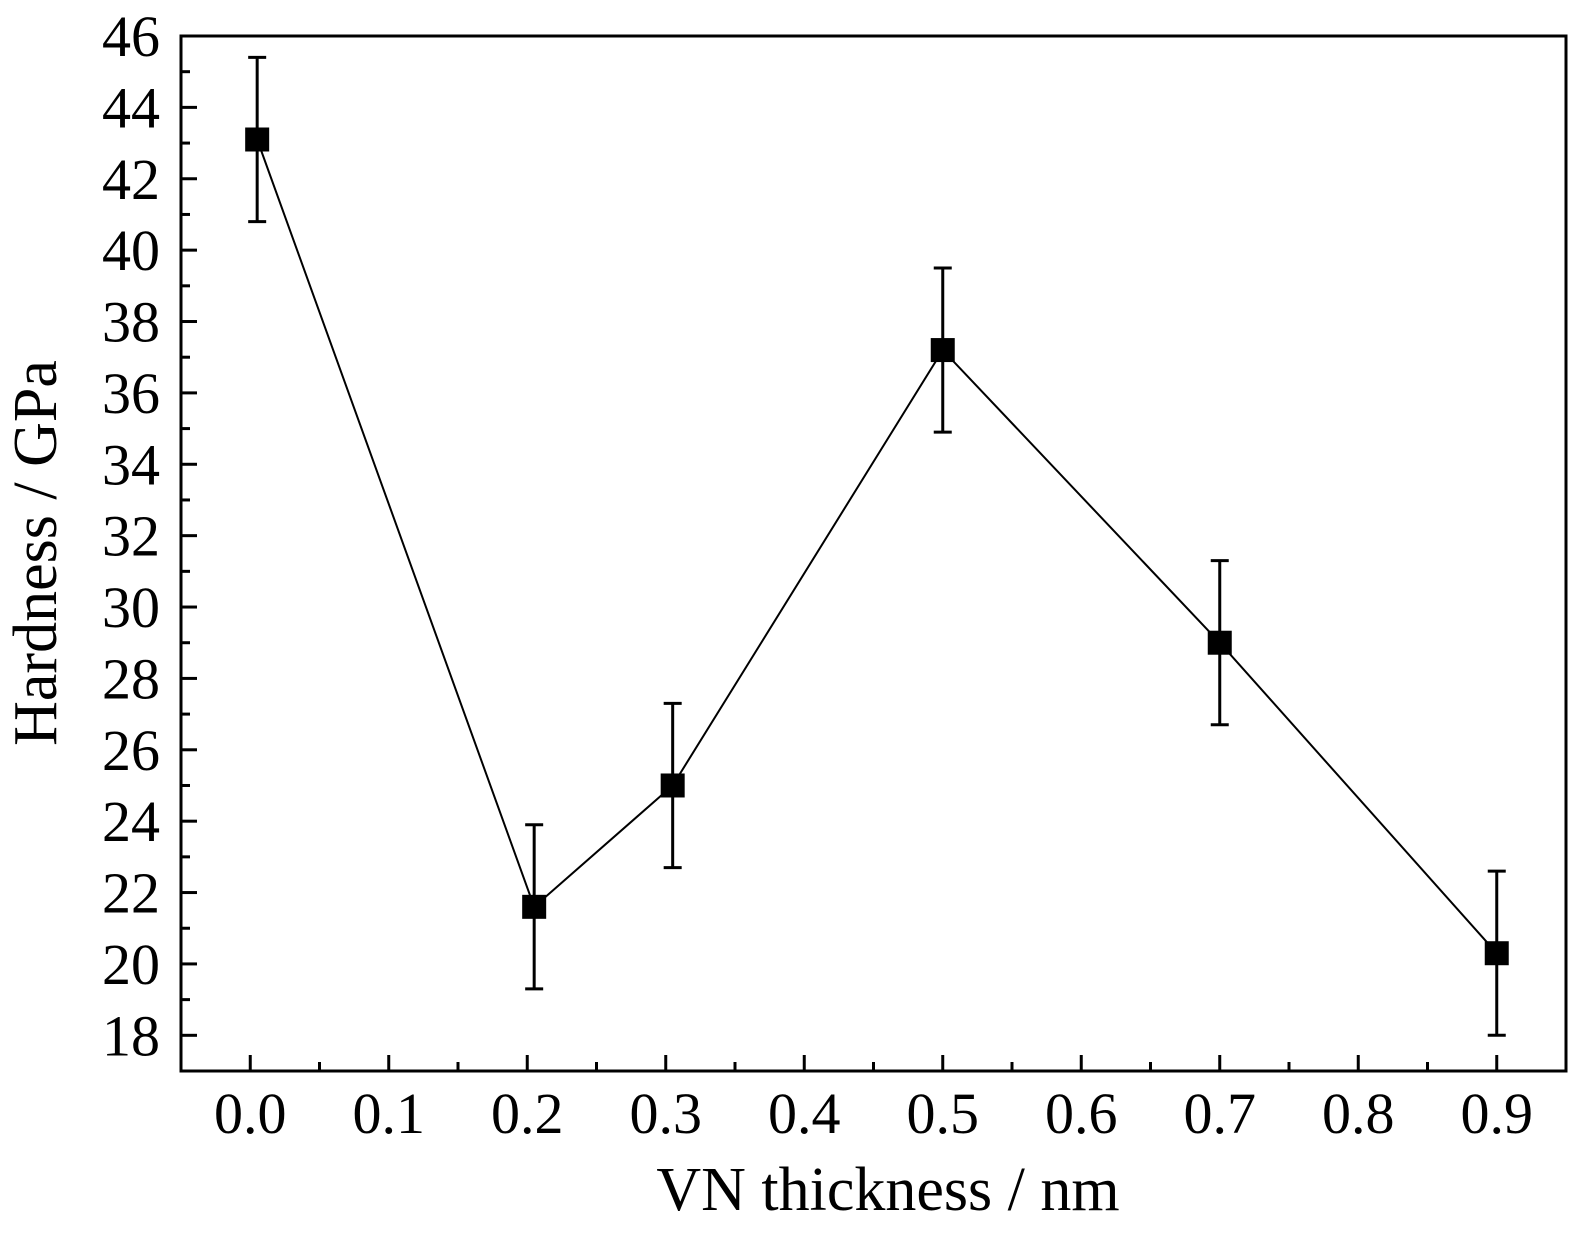 This screenshot has width=1581, height=1233. I want to click on y-tick-label: 18, so click(131, 1035).